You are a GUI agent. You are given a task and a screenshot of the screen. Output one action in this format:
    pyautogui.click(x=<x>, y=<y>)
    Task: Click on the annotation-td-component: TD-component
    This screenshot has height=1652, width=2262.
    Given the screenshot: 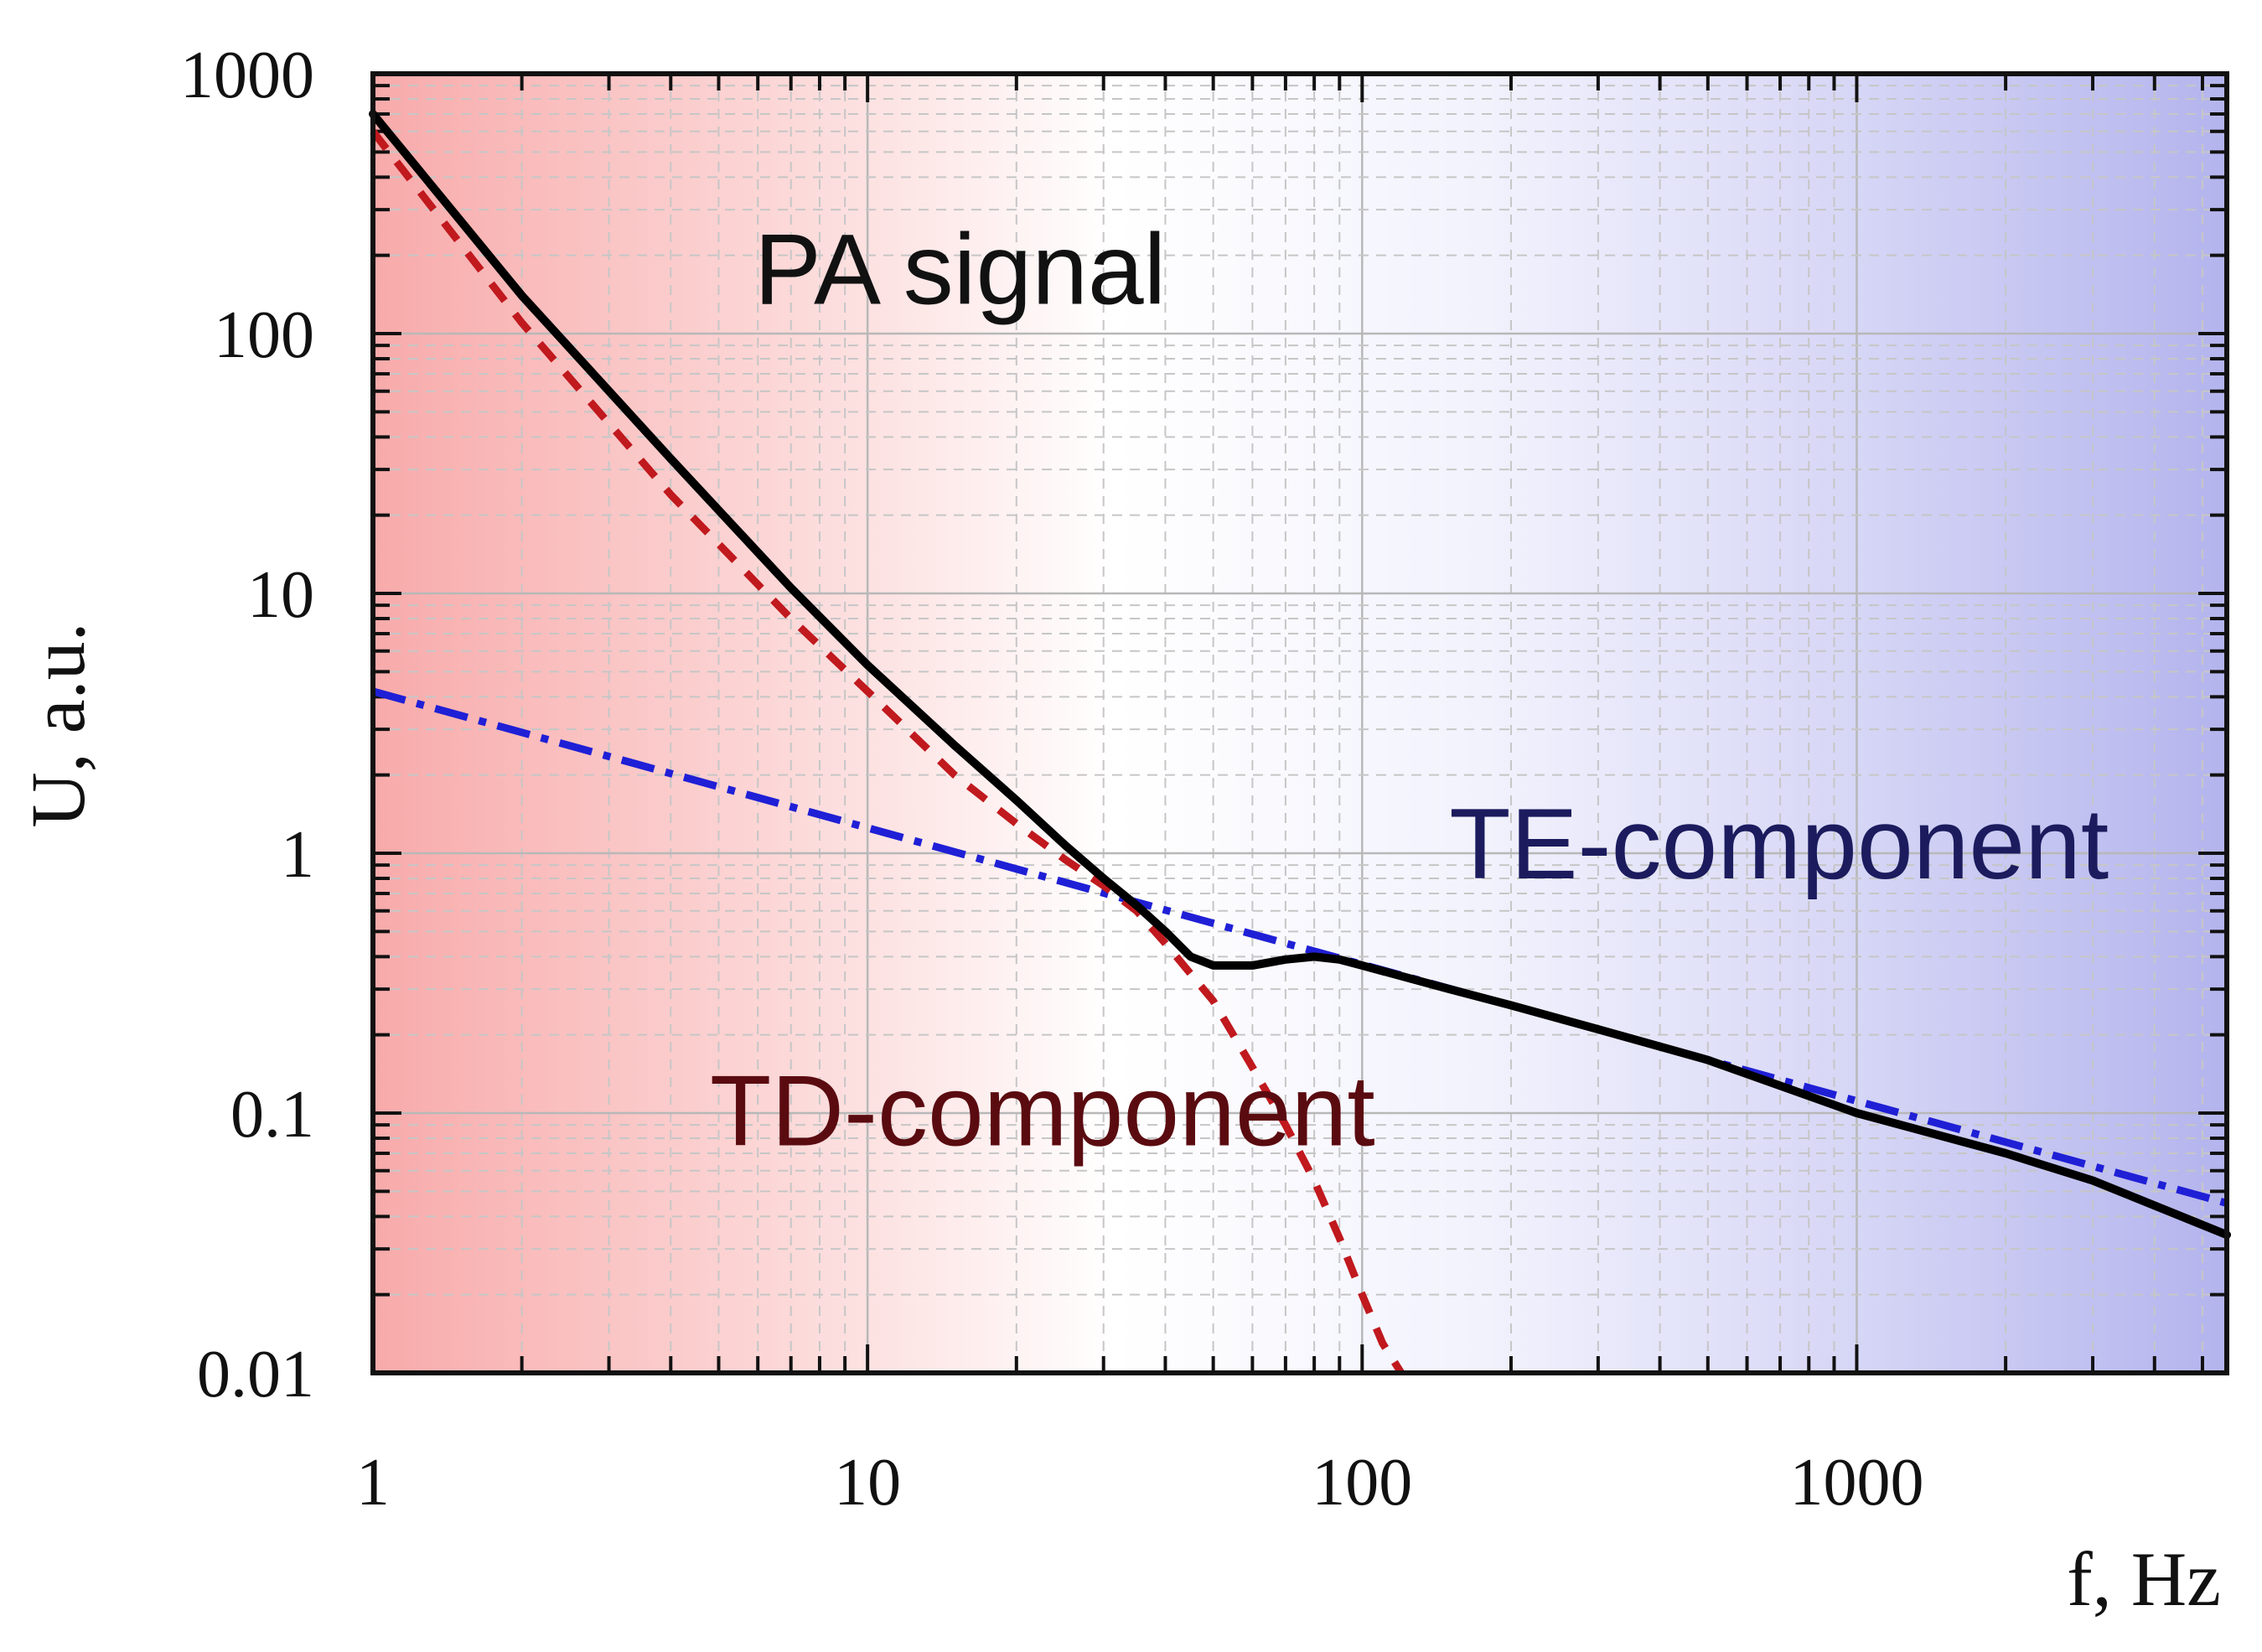 What is the action you would take?
    pyautogui.click(x=1042, y=1111)
    